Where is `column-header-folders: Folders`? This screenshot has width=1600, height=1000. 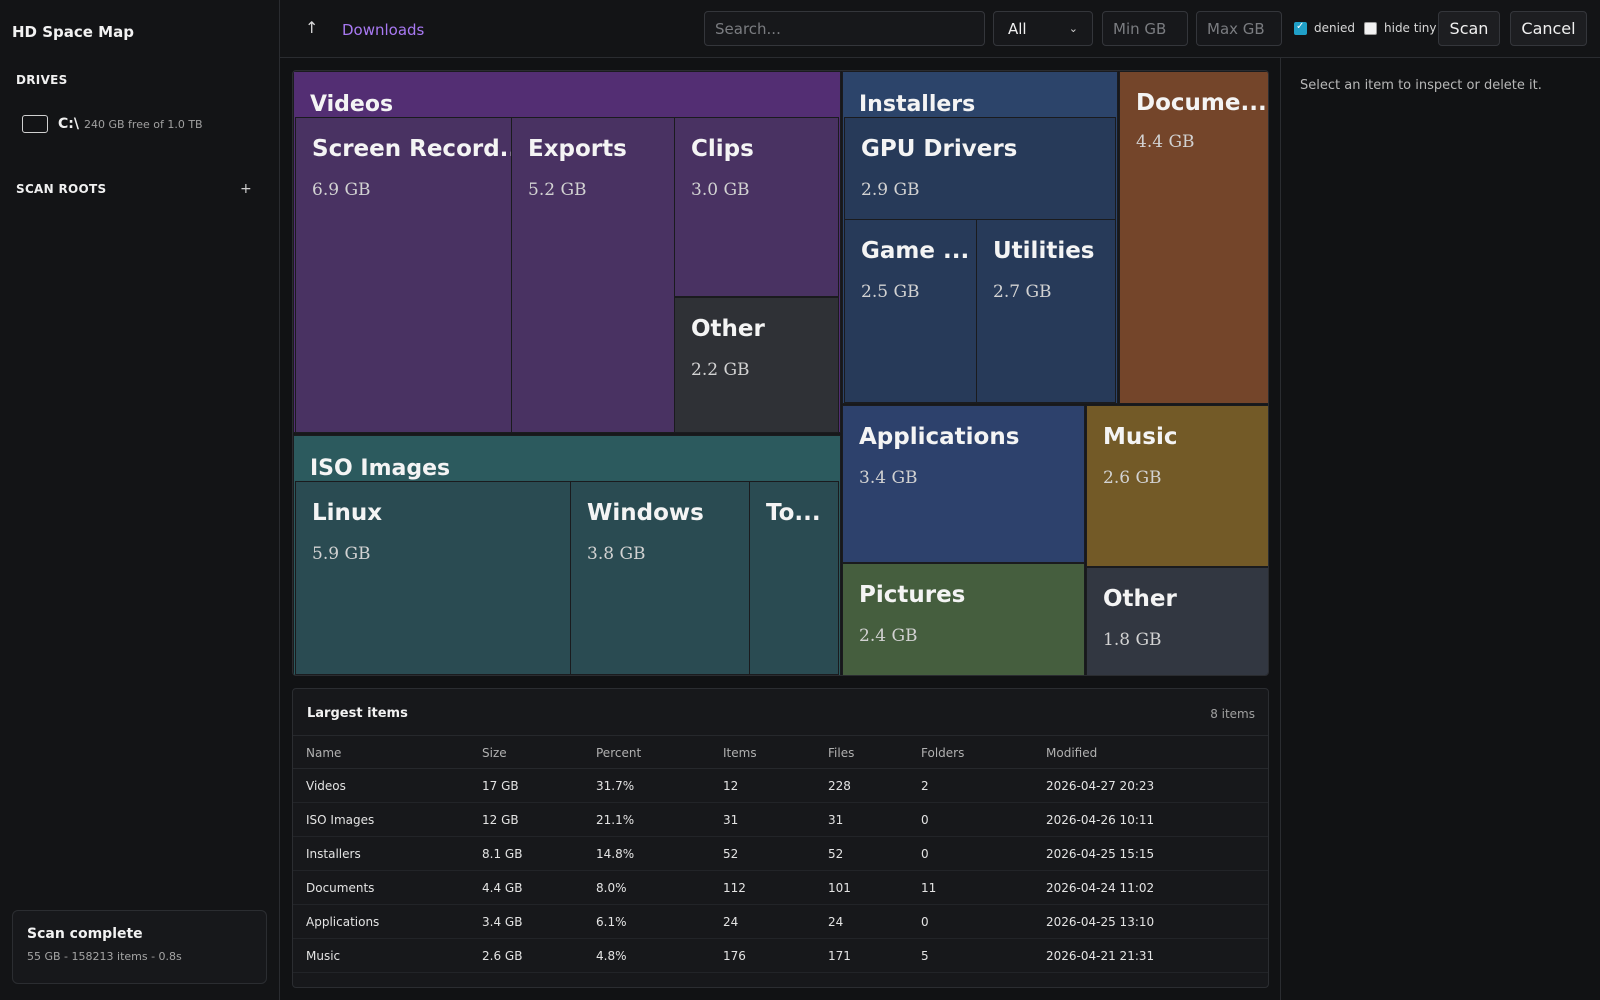 column-header-folders: Folders is located at coordinates (943, 753).